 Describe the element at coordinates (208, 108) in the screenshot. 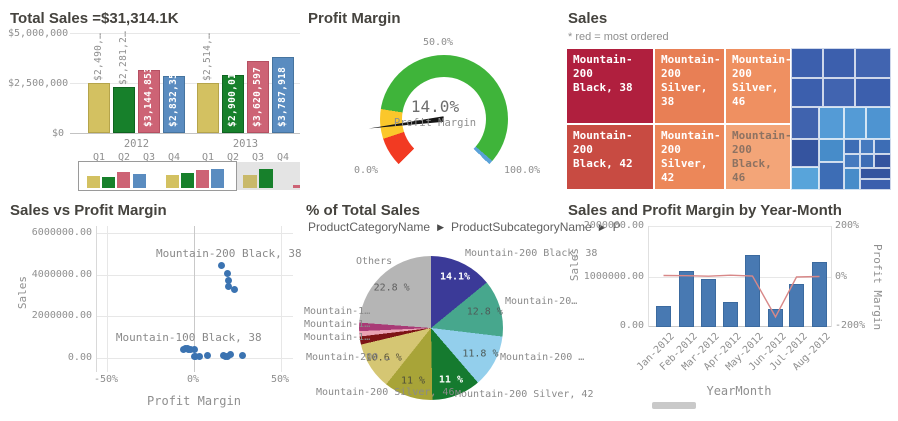

I see `bar-2013-Q1` at that location.